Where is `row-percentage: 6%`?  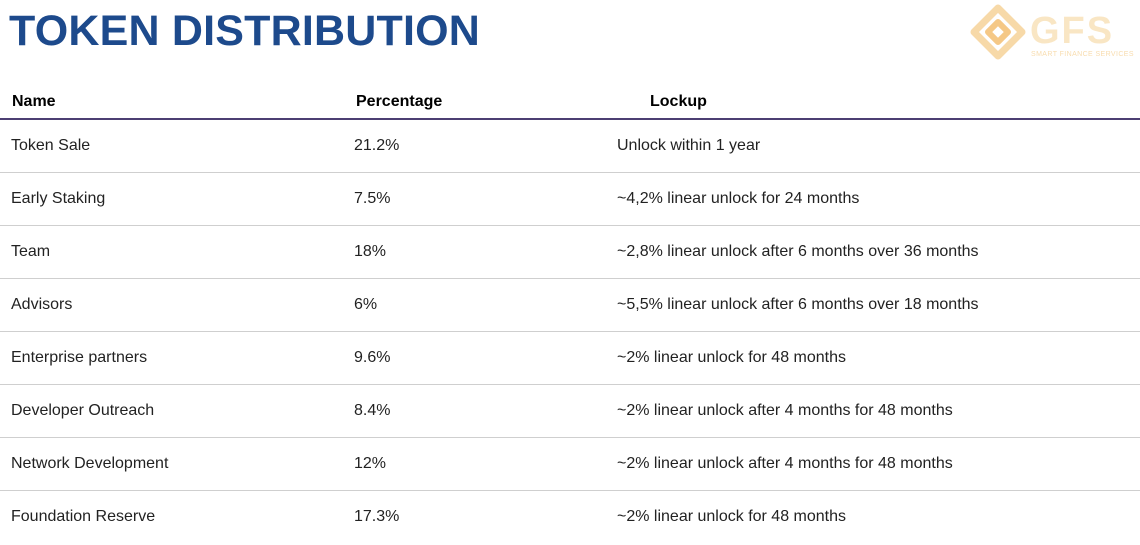 row-percentage: 6% is located at coordinates (366, 304).